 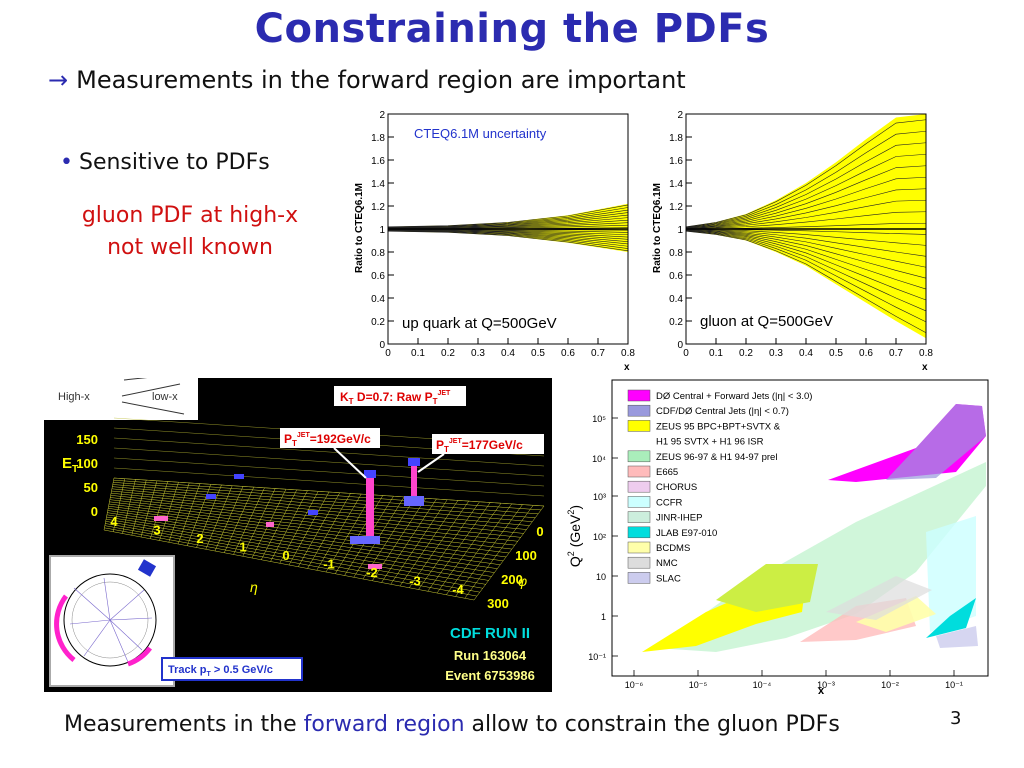 I want to click on phi-tick: 300, so click(x=498, y=603).